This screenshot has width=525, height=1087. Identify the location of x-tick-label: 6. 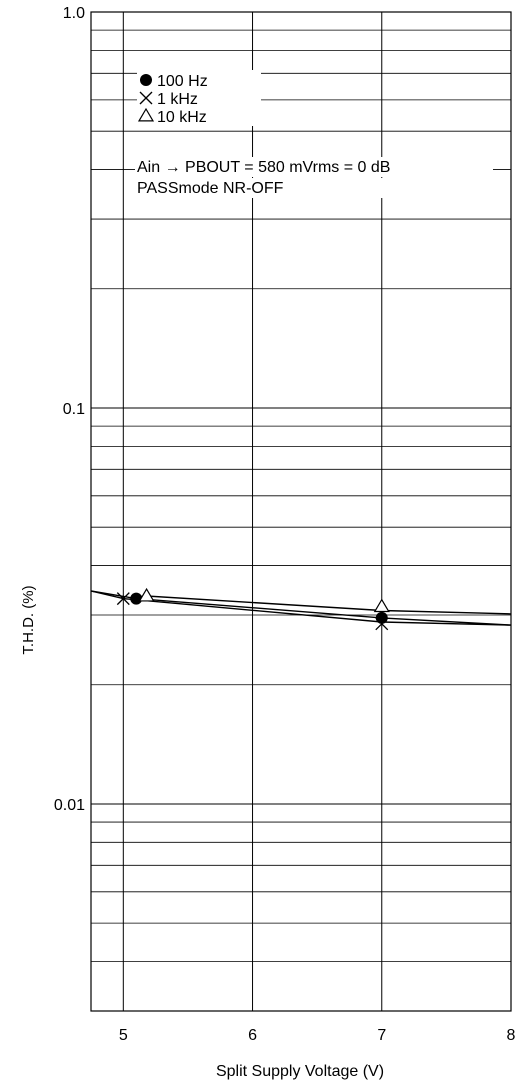
(252, 1035).